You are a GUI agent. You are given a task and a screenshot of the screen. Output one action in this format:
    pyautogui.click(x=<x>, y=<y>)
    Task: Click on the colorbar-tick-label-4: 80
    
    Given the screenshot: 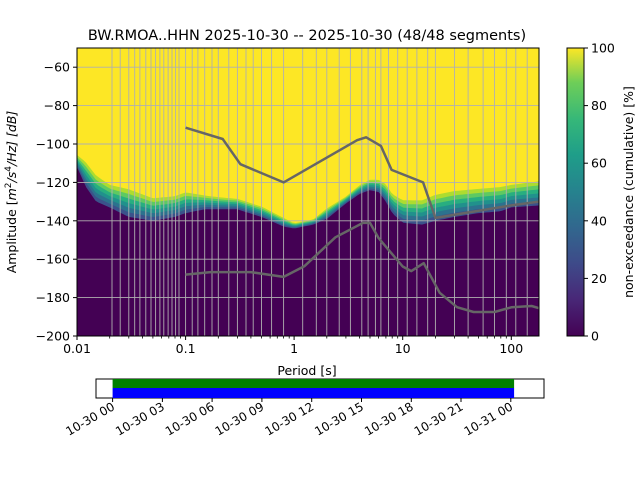 What is the action you would take?
    pyautogui.click(x=599, y=105)
    